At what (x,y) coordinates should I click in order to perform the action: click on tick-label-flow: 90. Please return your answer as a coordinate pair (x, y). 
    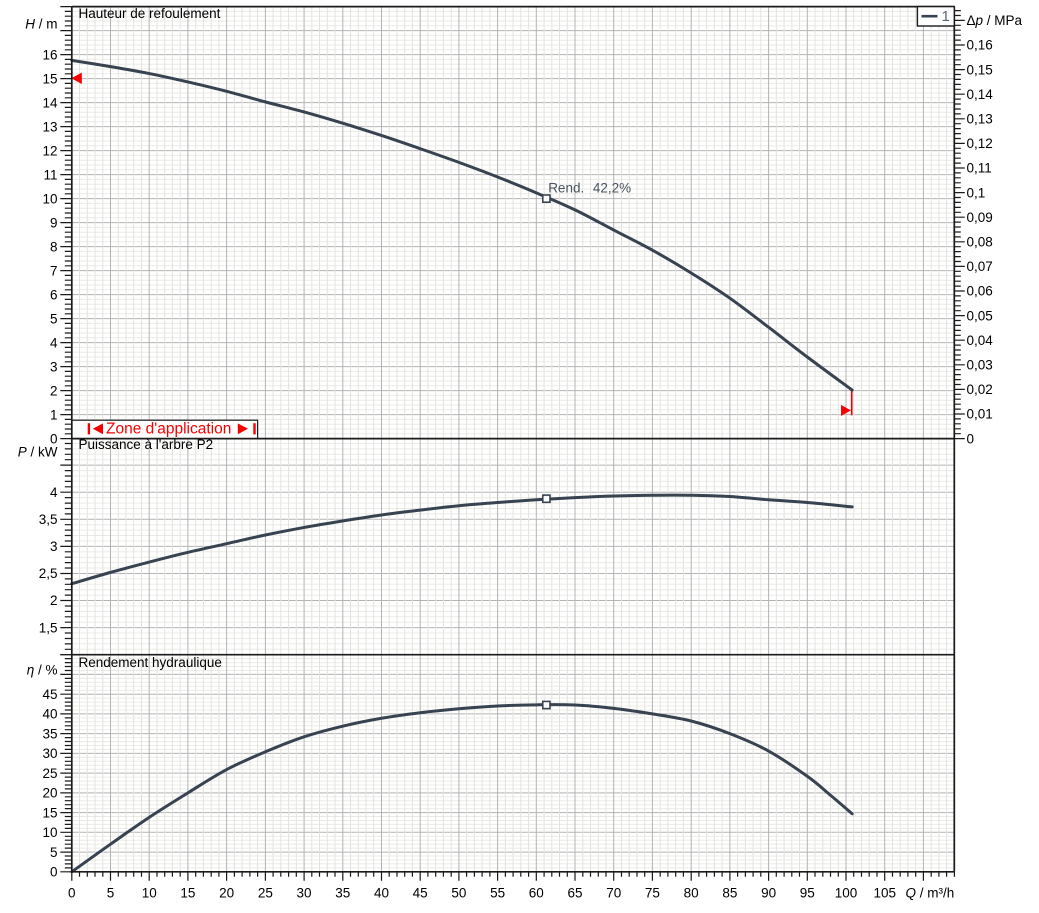
    Looking at the image, I should click on (768, 892).